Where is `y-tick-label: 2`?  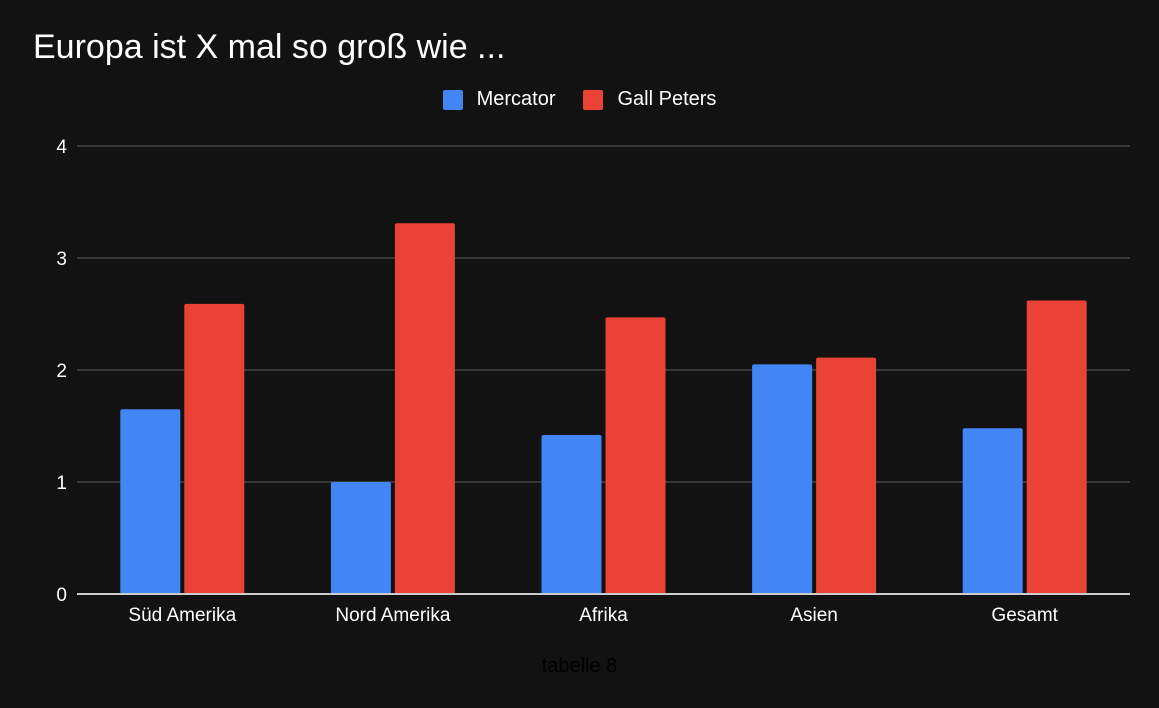 y-tick-label: 2 is located at coordinates (61, 371).